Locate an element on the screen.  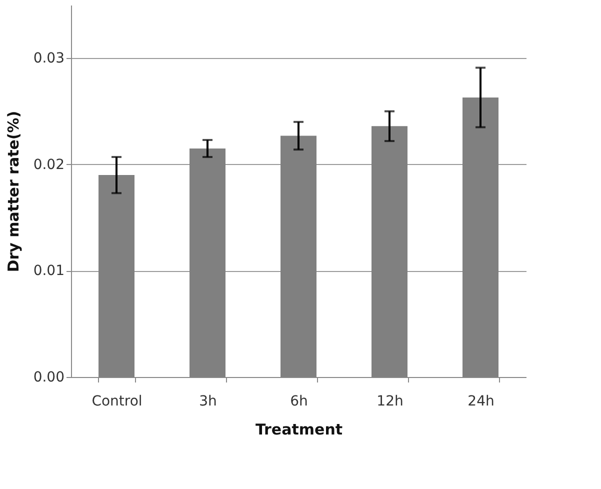
x-axis-title: Treatment is located at coordinates (299, 429).